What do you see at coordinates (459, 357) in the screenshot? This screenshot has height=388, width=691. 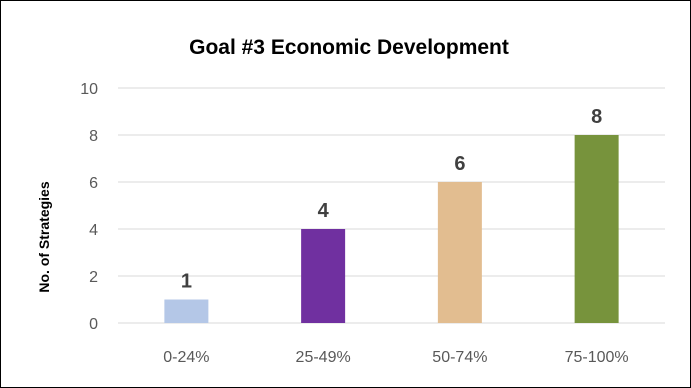 I see `x-tick-label: 50-74%` at bounding box center [459, 357].